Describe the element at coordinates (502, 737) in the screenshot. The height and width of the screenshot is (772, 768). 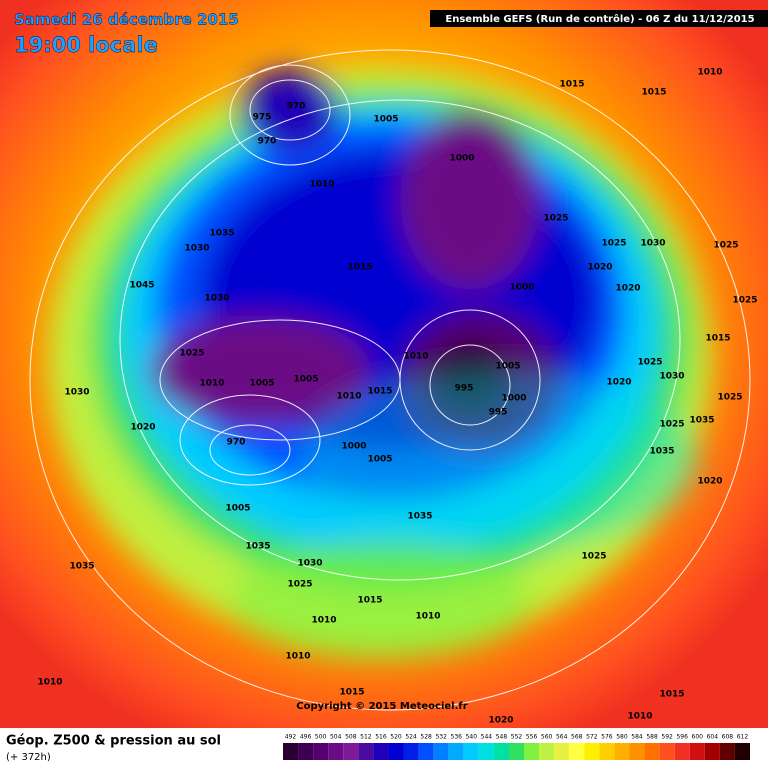
I see `colorbar-label: 548` at that location.